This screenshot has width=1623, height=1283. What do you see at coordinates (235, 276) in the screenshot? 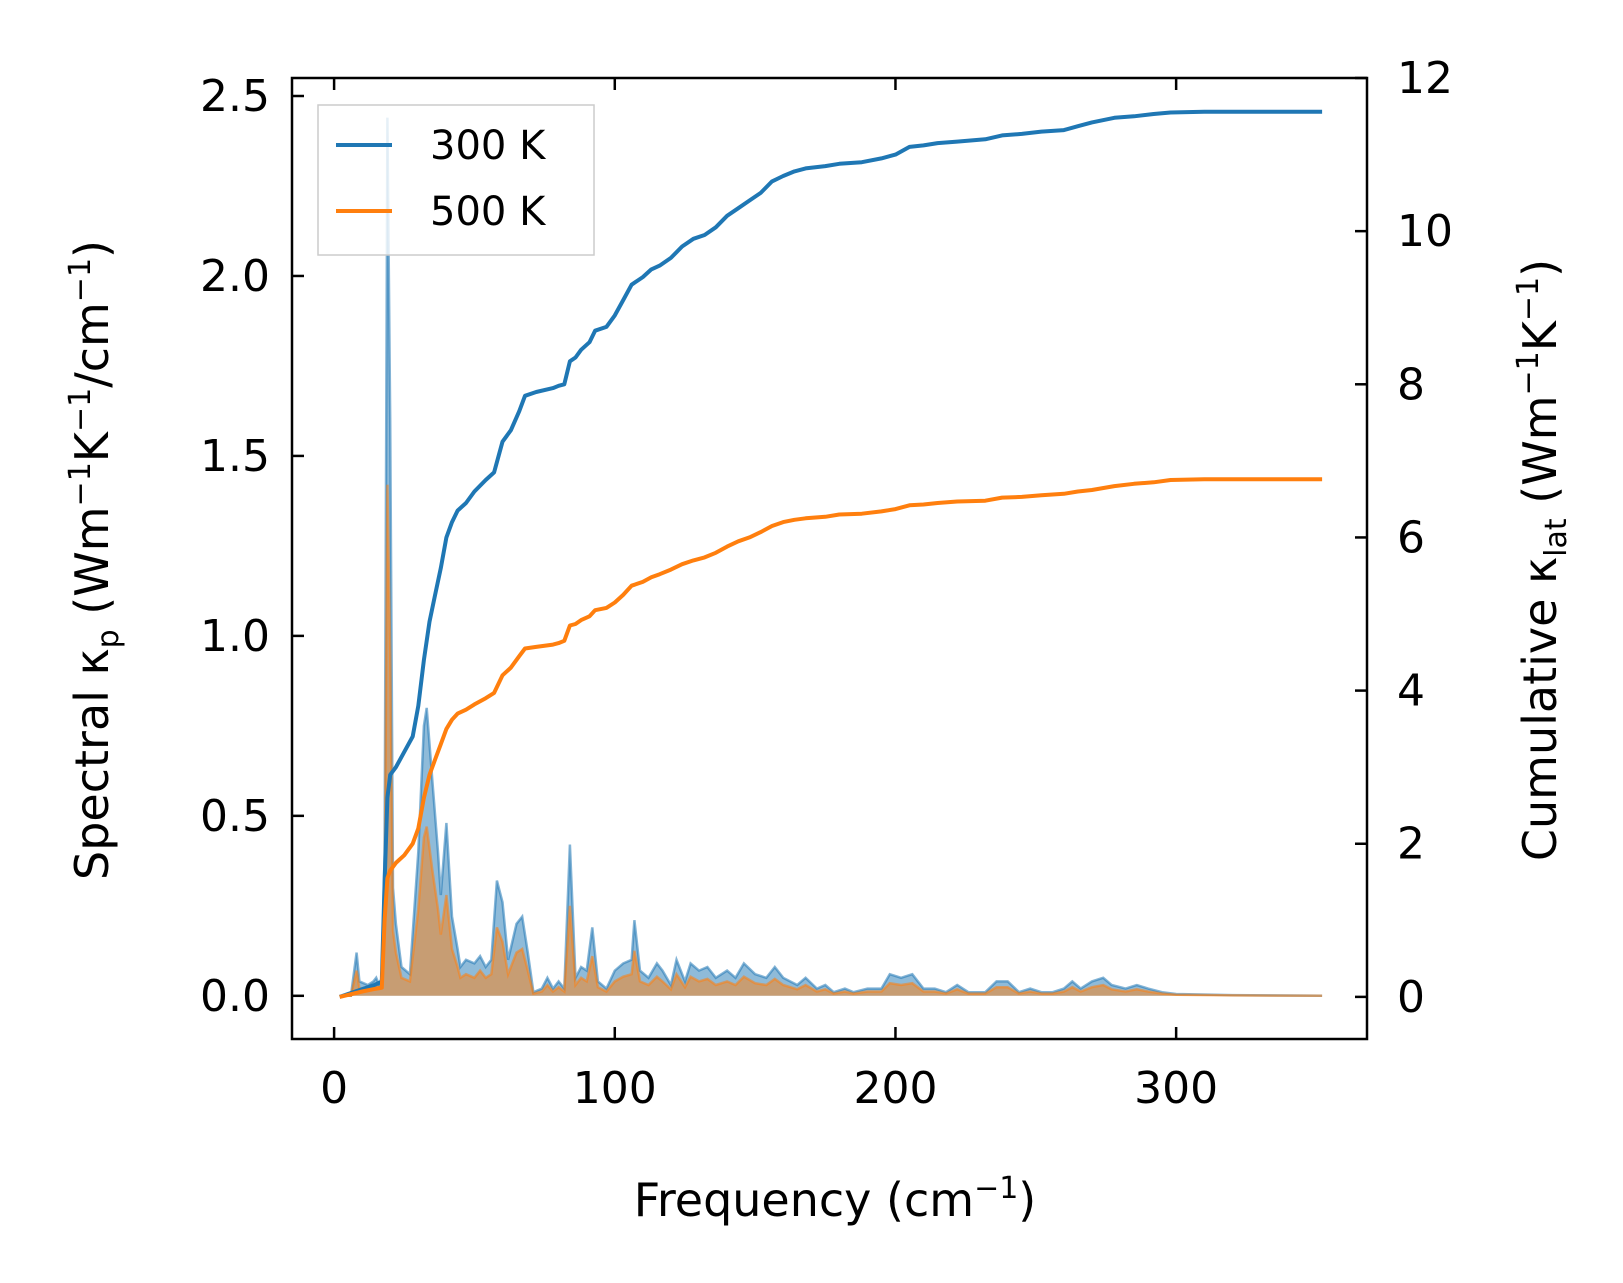
I see `y-left-tick-label: 2.0` at bounding box center [235, 276].